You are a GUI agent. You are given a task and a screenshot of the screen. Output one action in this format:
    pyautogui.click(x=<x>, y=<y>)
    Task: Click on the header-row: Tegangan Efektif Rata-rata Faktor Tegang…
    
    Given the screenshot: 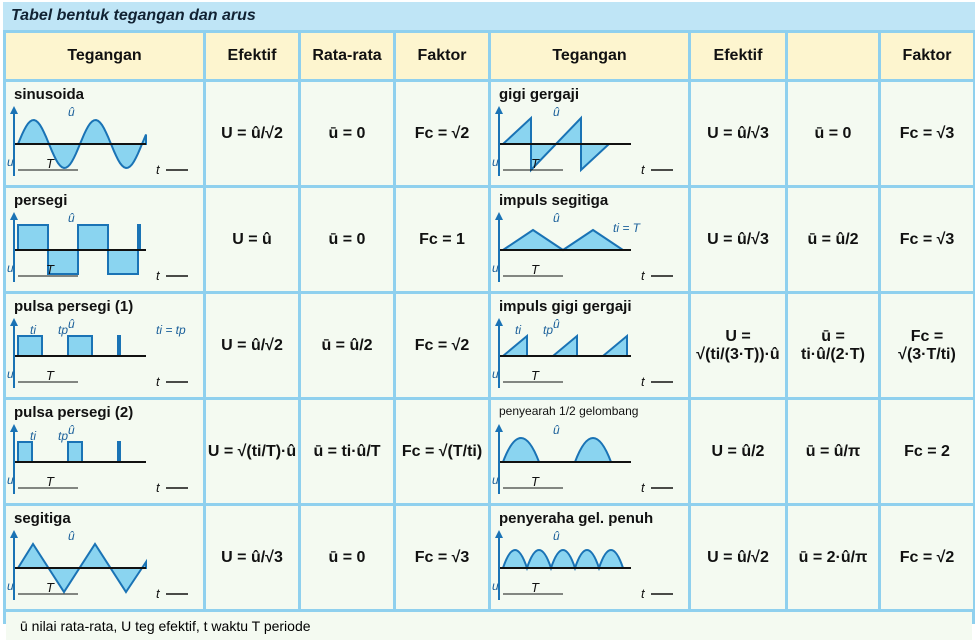 What is the action you would take?
    pyautogui.click(x=489, y=56)
    